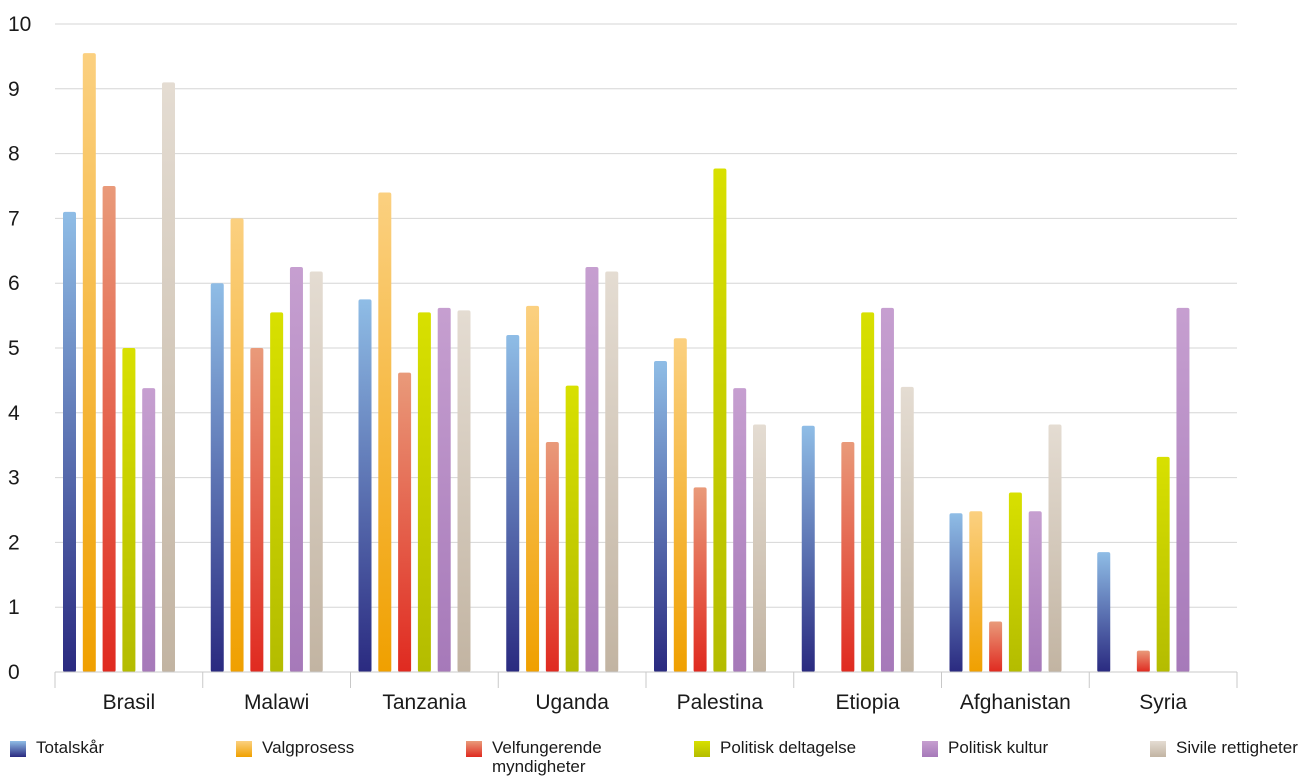 The height and width of the screenshot is (778, 1312). What do you see at coordinates (70, 747) in the screenshot?
I see `legend-label: Totalskår` at bounding box center [70, 747].